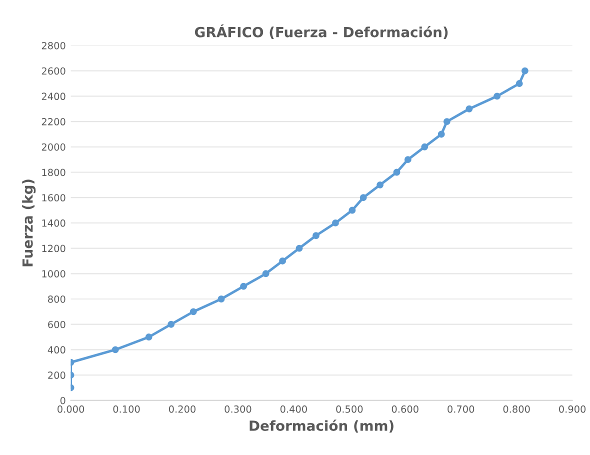 The image size is (590, 455). I want to click on y-tick-label: 800, so click(57, 299).